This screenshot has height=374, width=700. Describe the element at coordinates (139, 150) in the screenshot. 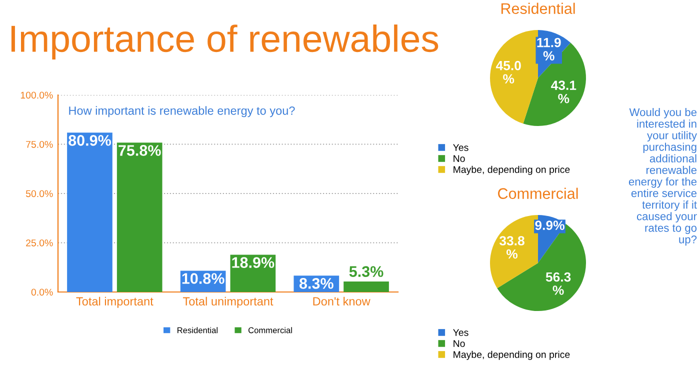

I see `data-label: 75.8%` at that location.